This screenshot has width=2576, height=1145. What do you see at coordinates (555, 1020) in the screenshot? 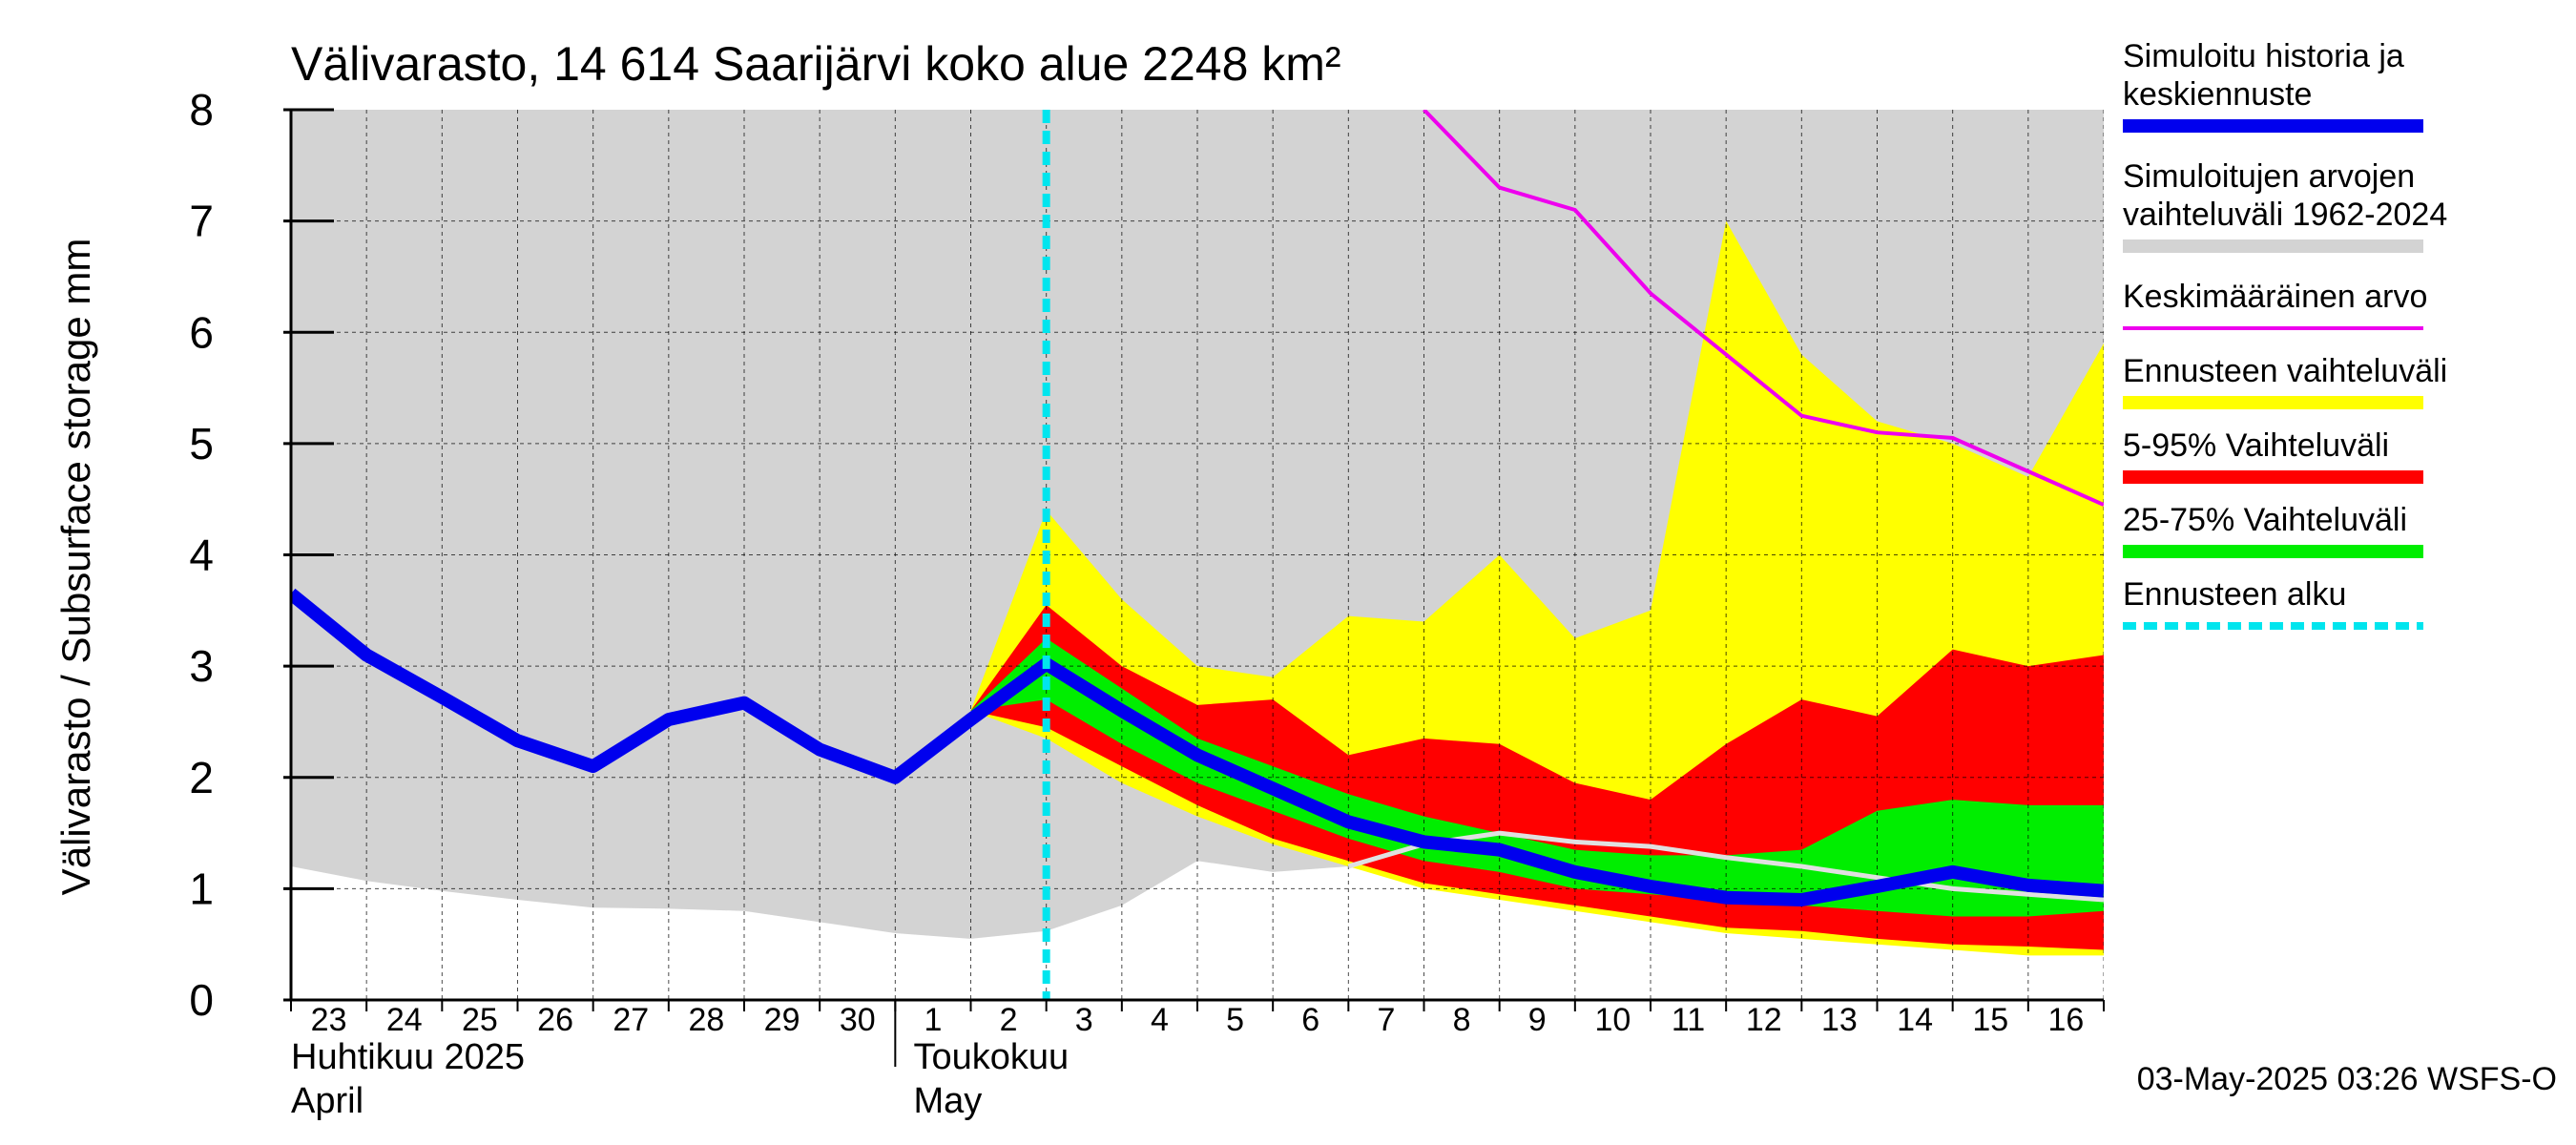
I see `x-tick-label: 26` at bounding box center [555, 1020].